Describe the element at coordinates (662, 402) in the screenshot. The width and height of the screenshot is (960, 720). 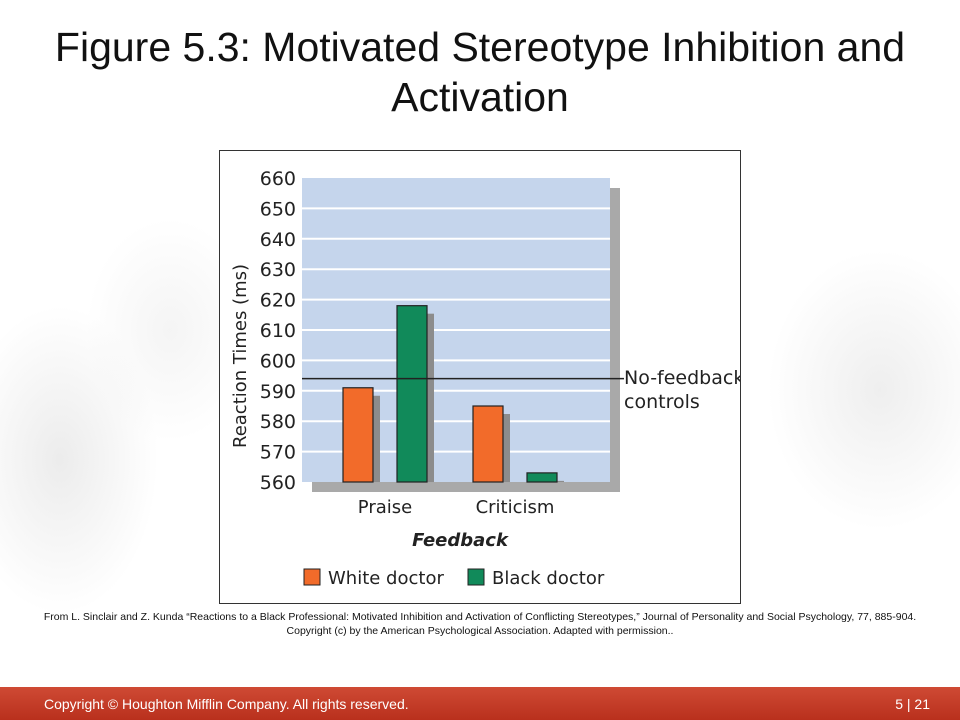
I see `reference-line-label: controls` at that location.